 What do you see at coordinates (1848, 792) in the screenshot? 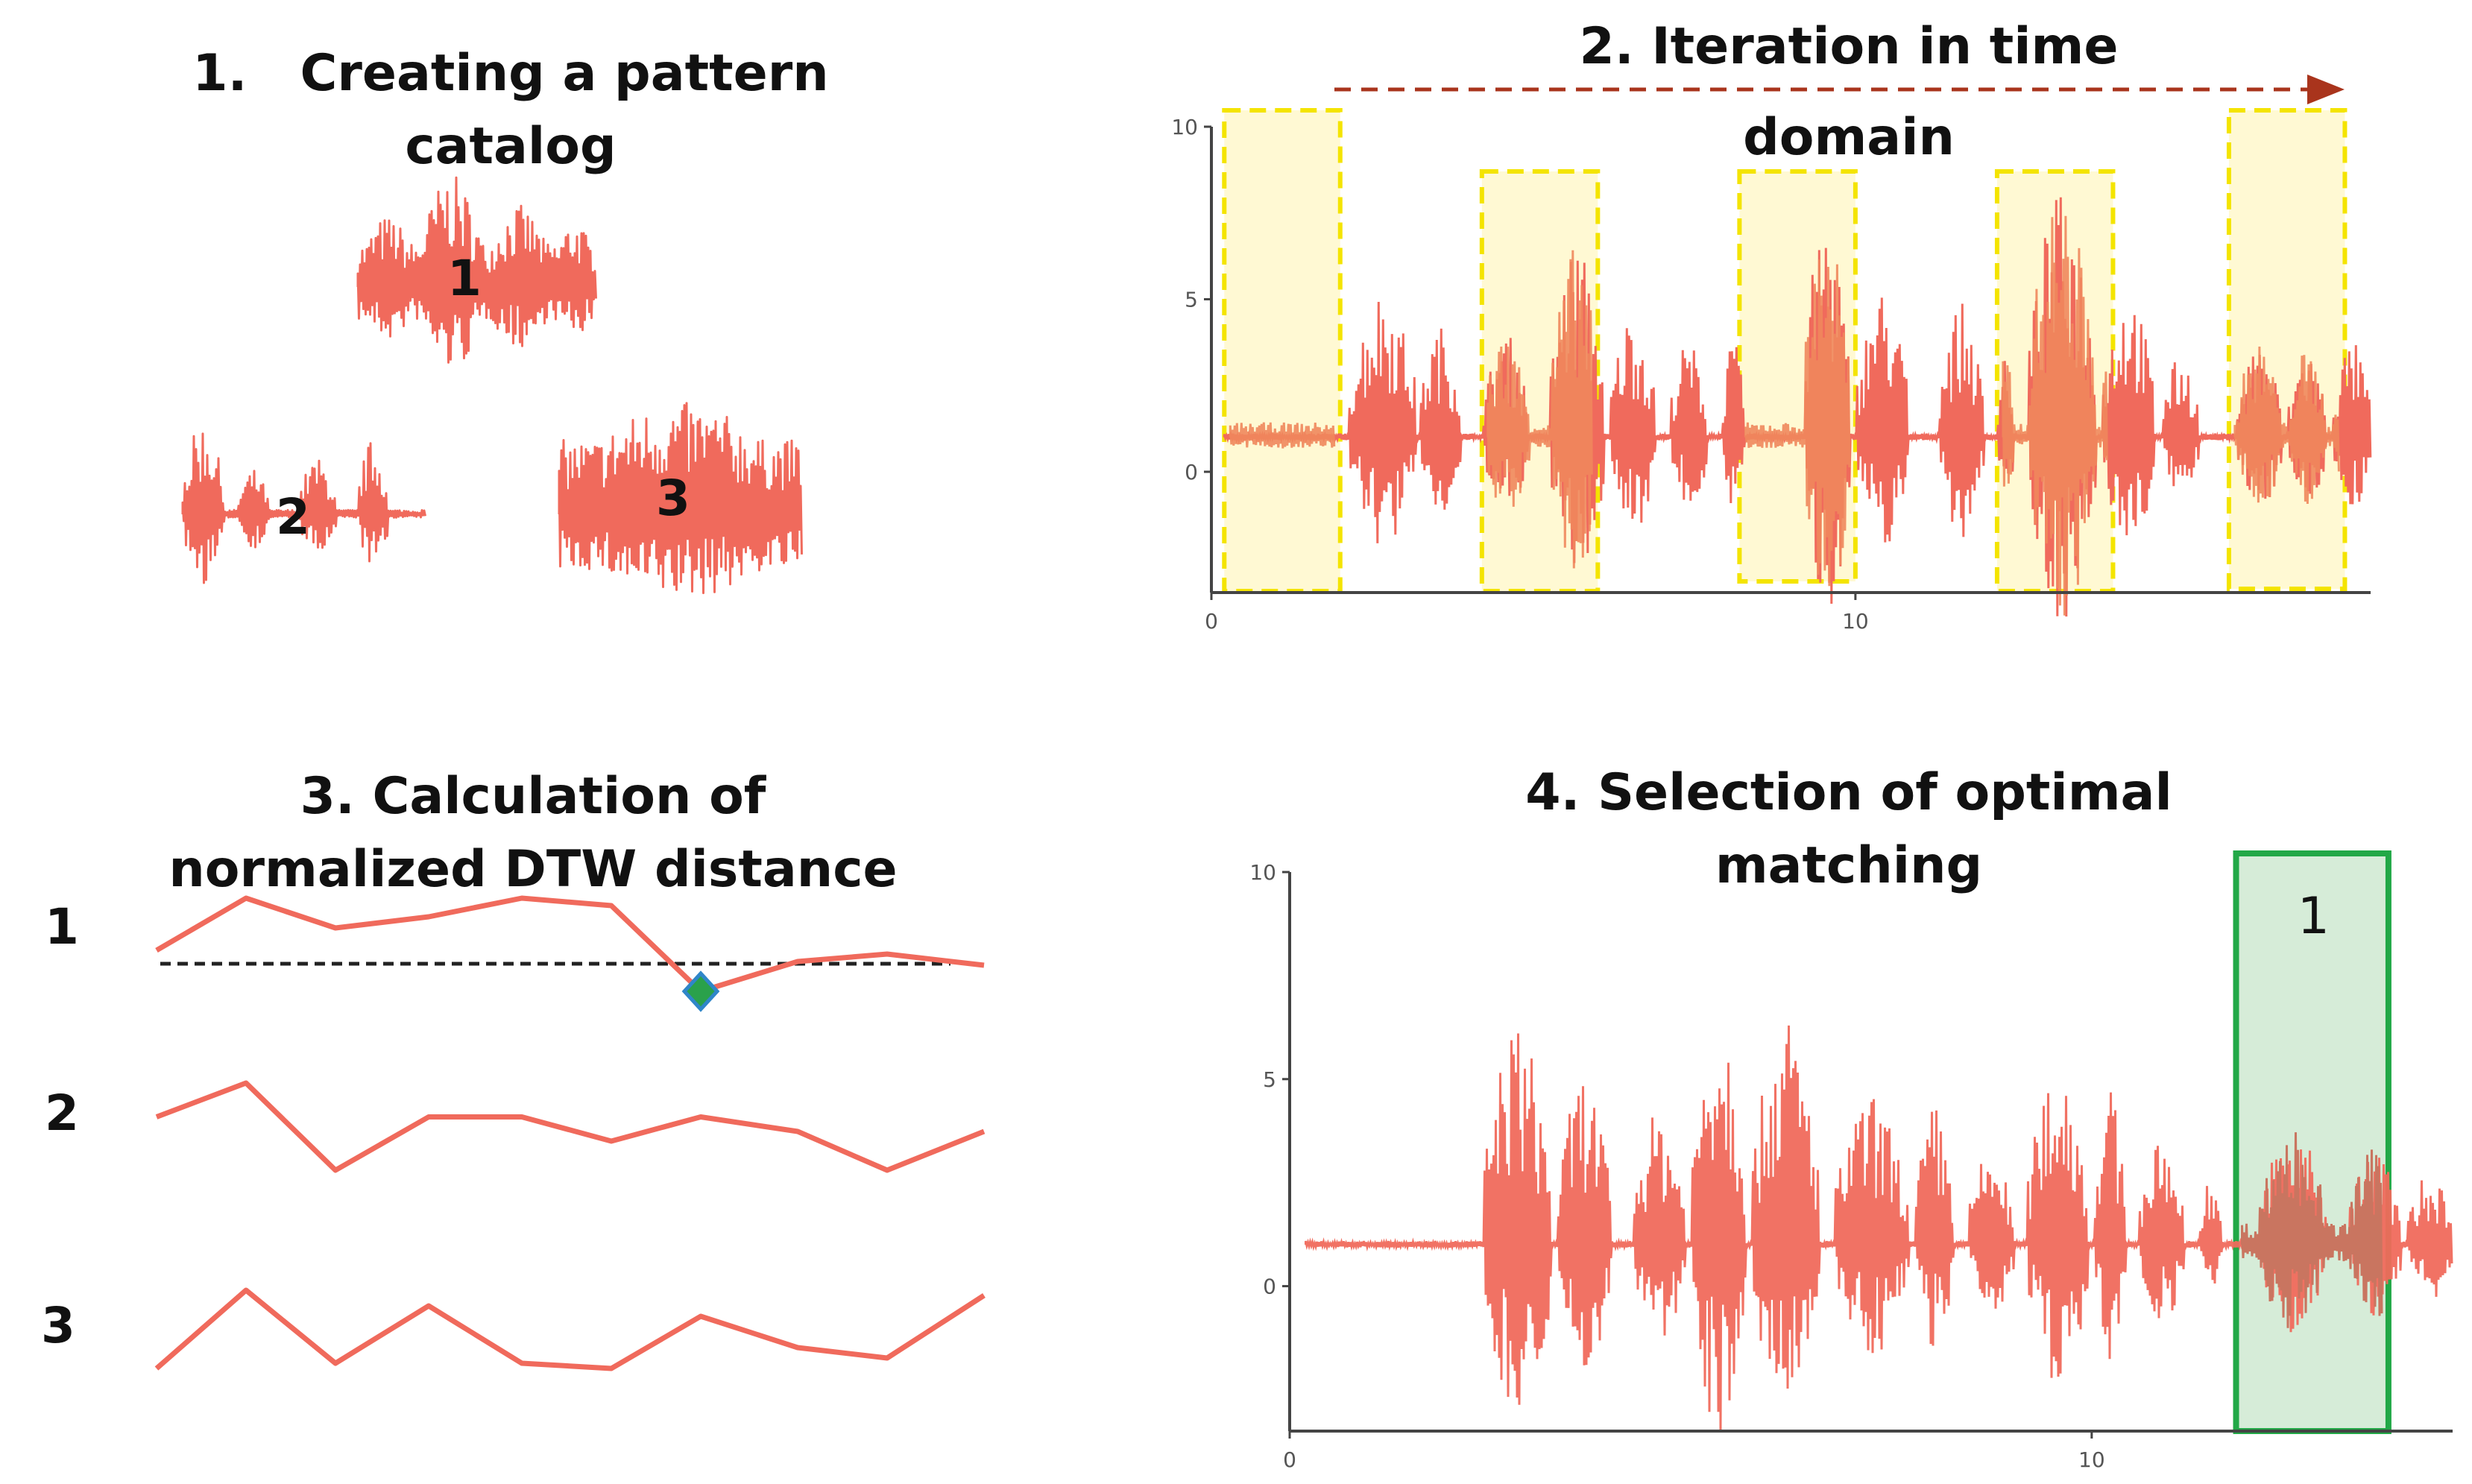
I see `panel4-title-line1: 4. Selection of optimal` at bounding box center [1848, 792].